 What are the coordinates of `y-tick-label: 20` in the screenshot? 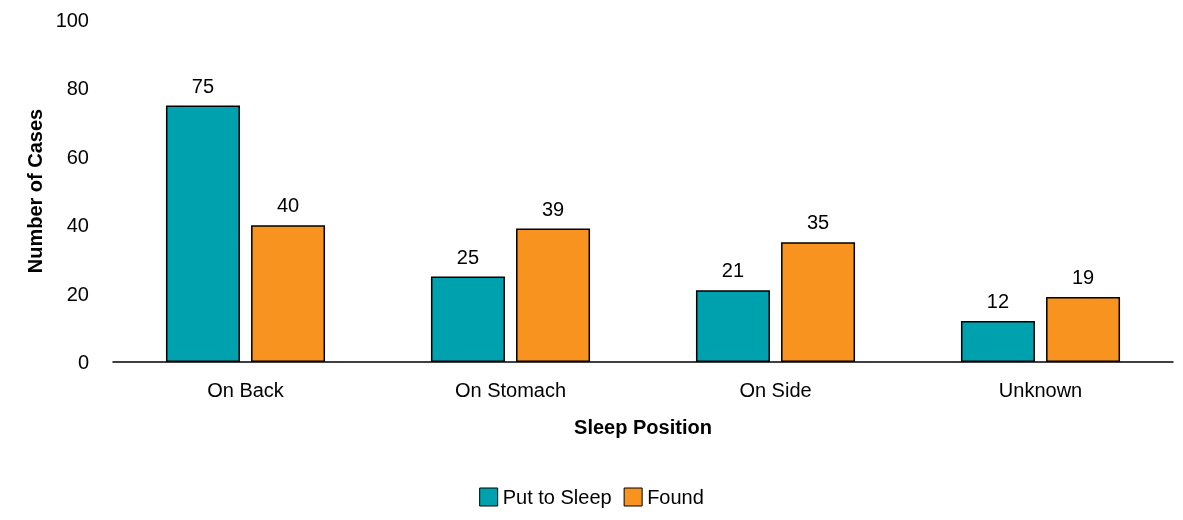 It's located at (77, 293).